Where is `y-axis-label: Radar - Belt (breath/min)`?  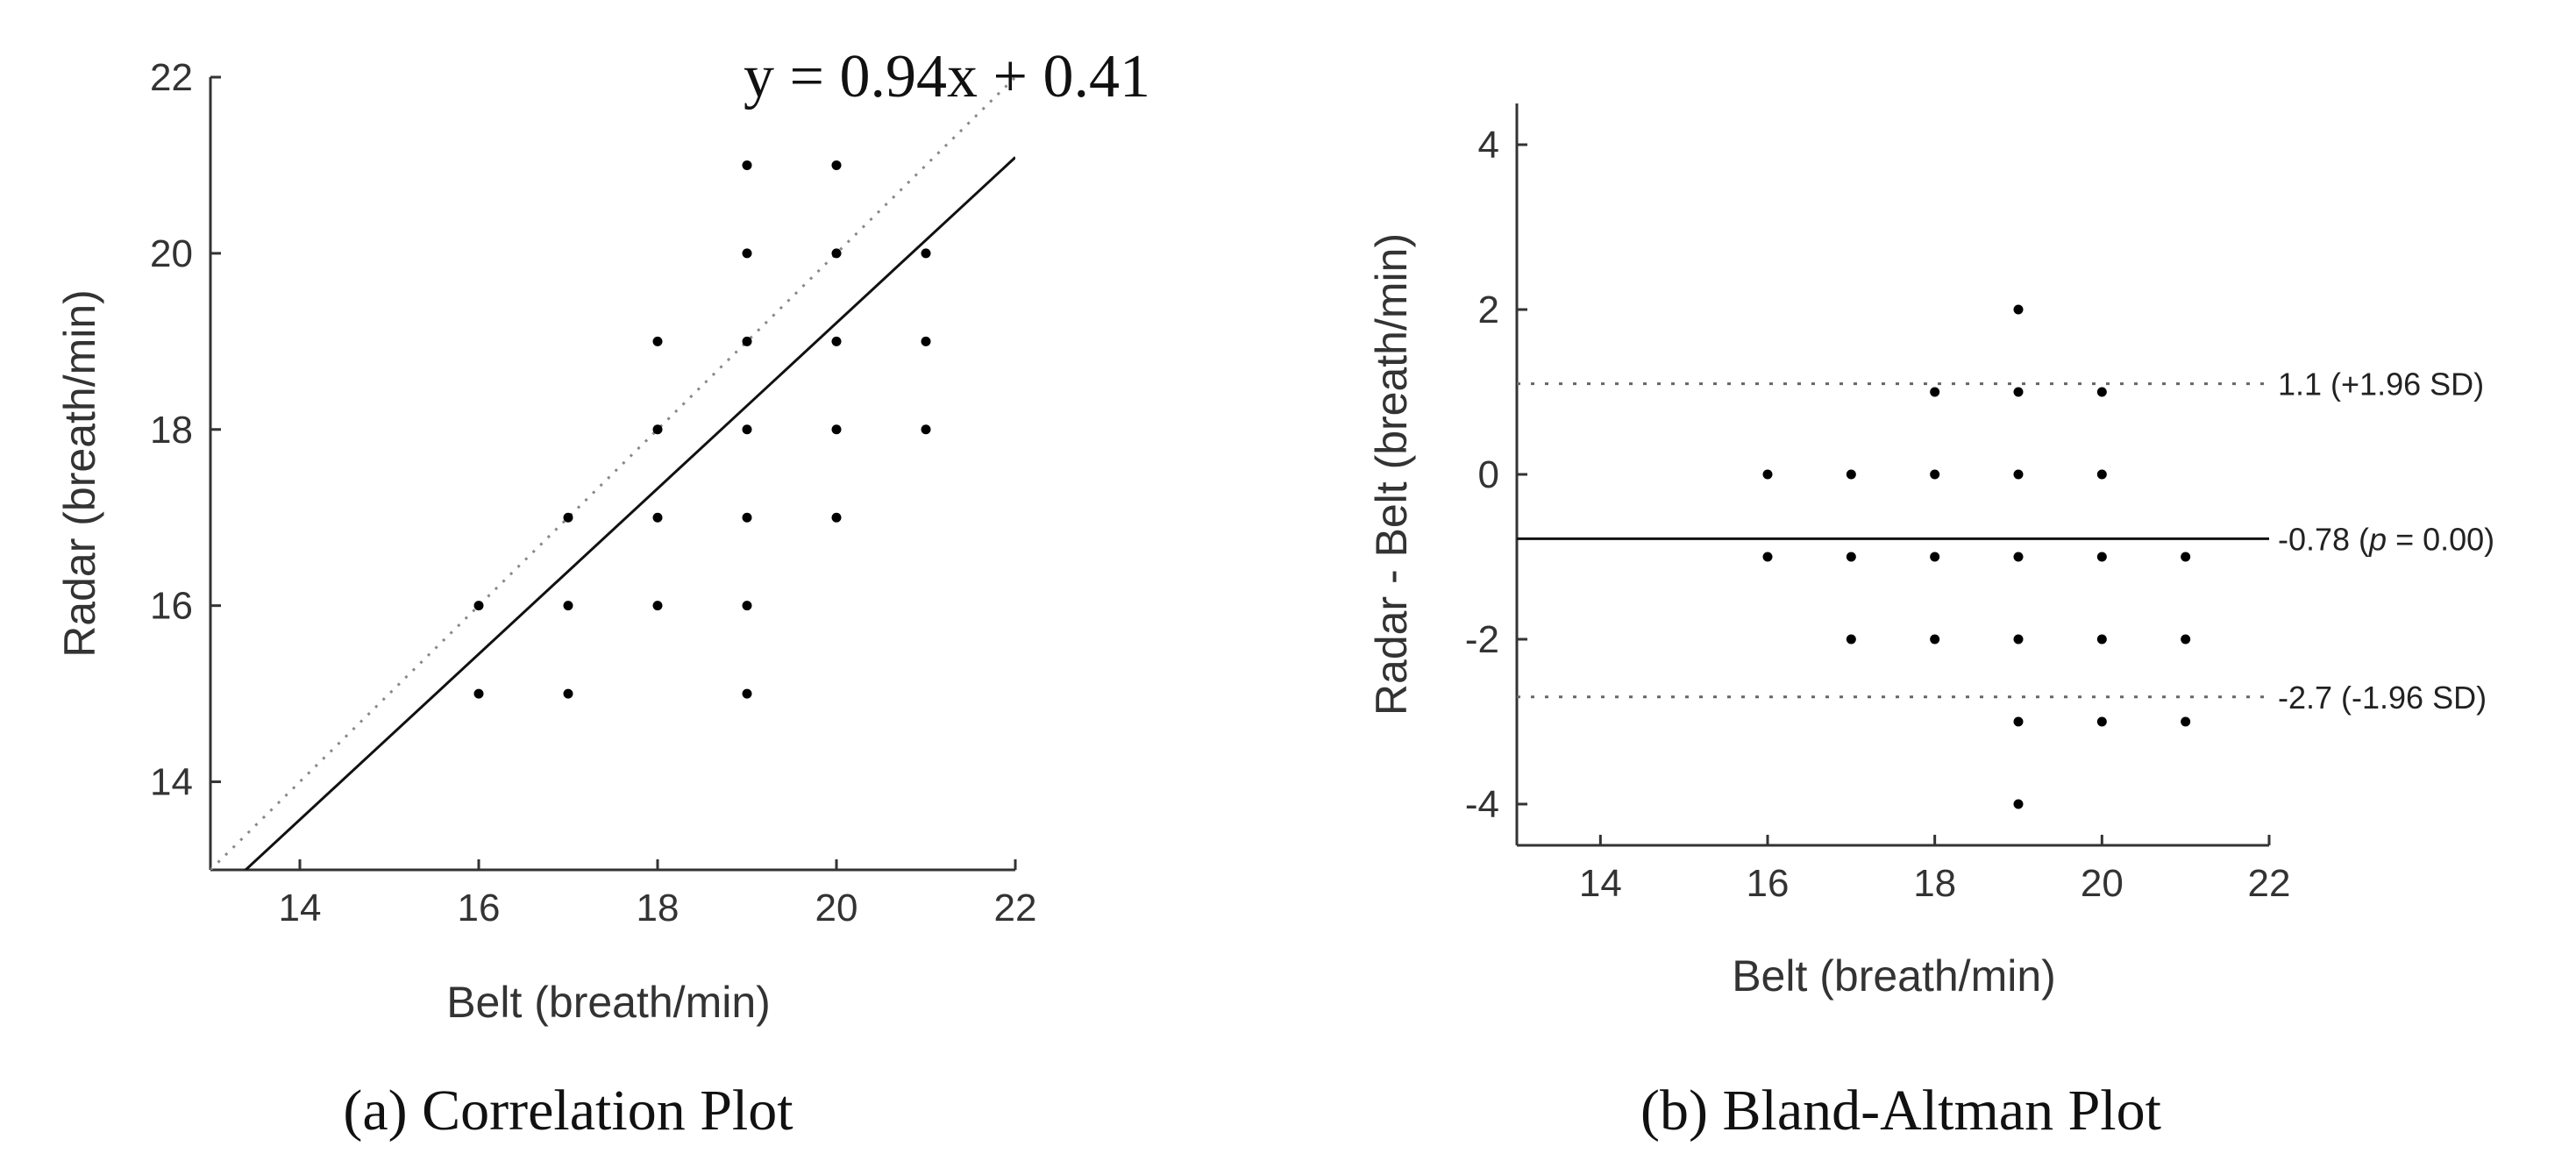 y-axis-label: Radar - Belt (breath/min) is located at coordinates (1391, 474).